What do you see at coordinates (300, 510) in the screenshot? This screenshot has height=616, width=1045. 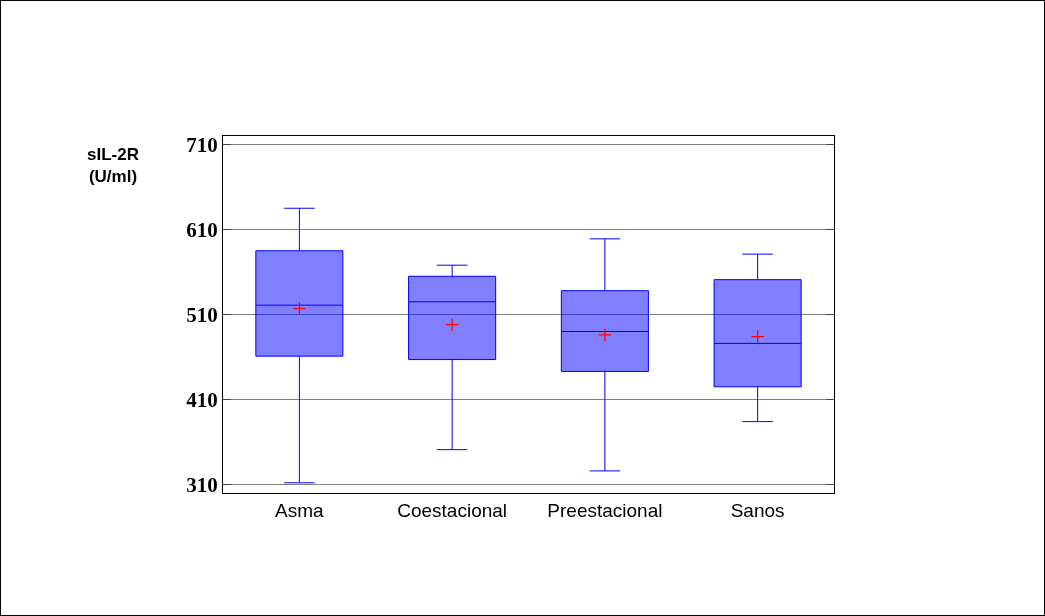 I see `x-tick-label: Asma` at bounding box center [300, 510].